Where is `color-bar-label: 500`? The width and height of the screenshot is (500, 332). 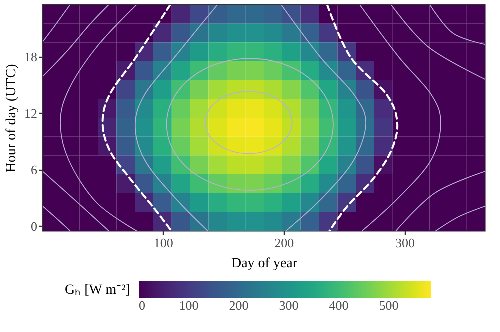 color-bar-label: 500 is located at coordinates (389, 305).